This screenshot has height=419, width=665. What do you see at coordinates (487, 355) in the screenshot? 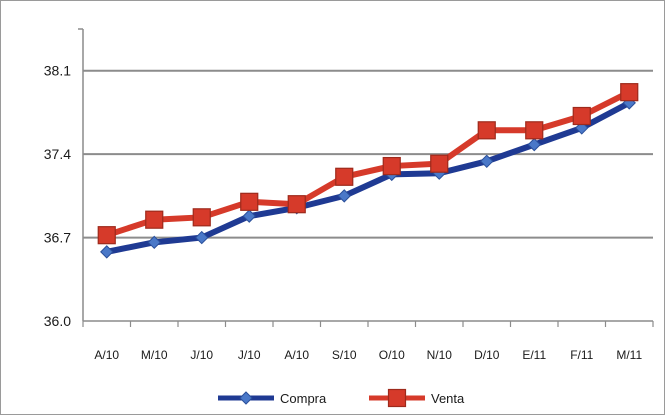
I see `x-tick-label: D/10` at bounding box center [487, 355].